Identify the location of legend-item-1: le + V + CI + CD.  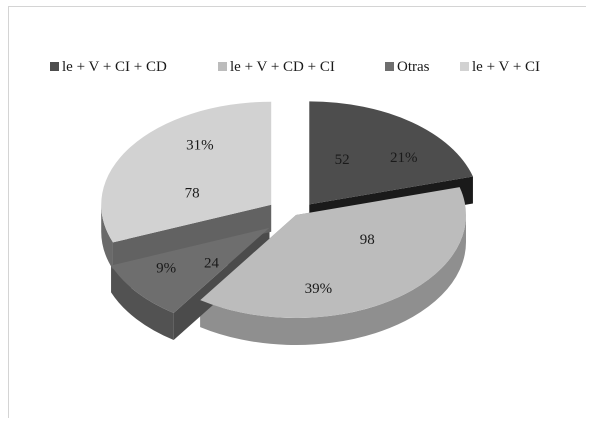
(108, 67).